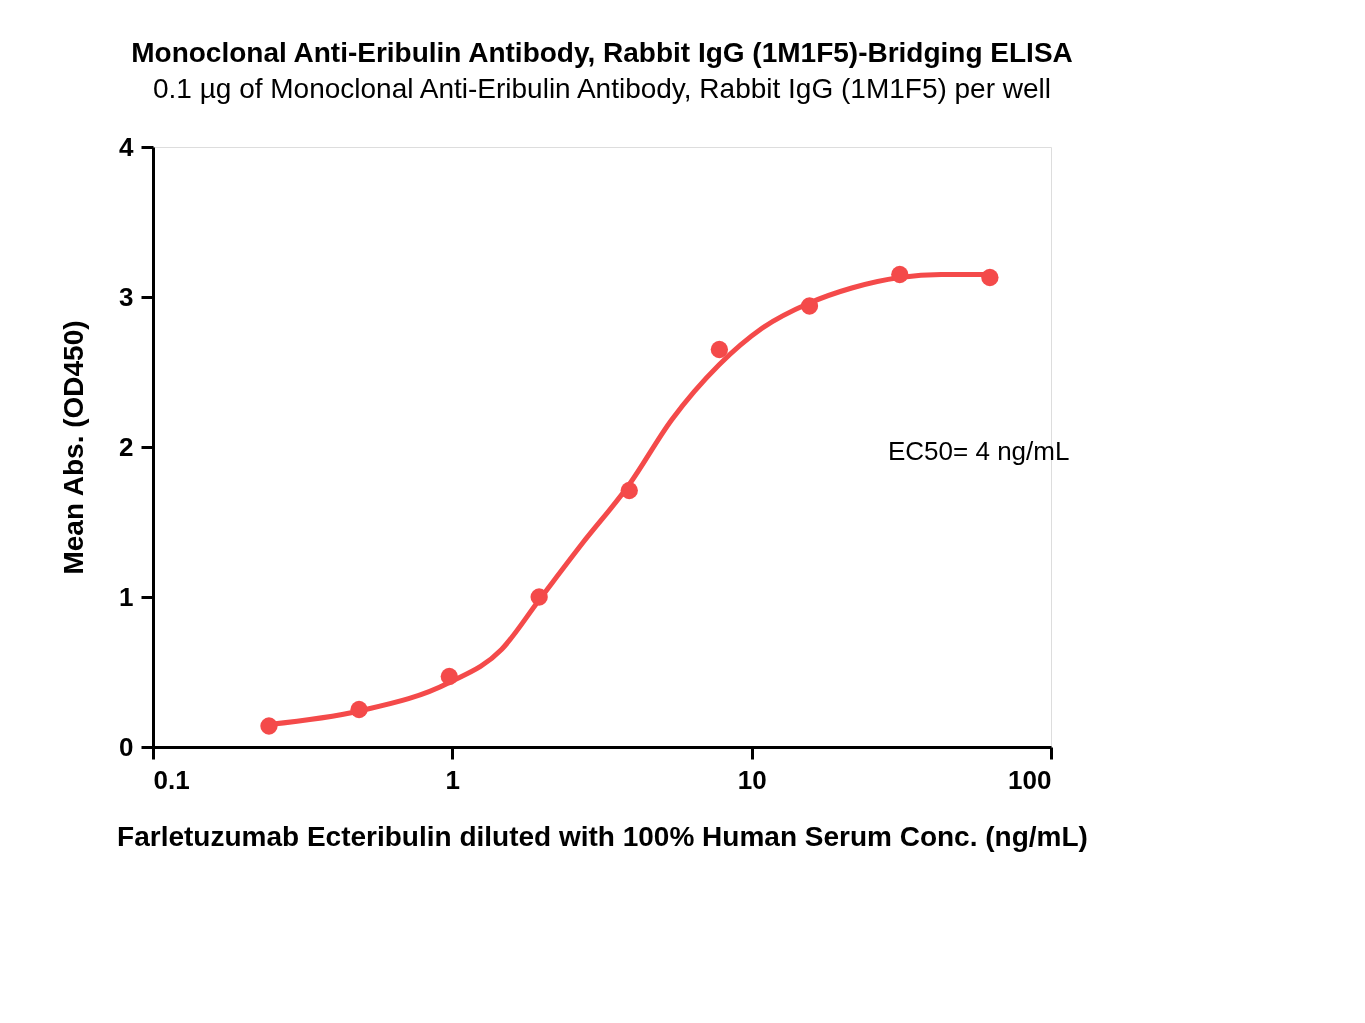 Image resolution: width=1365 pixels, height=1023 pixels. Describe the element at coordinates (127, 146) in the screenshot. I see `y-tick-label: 4` at that location.